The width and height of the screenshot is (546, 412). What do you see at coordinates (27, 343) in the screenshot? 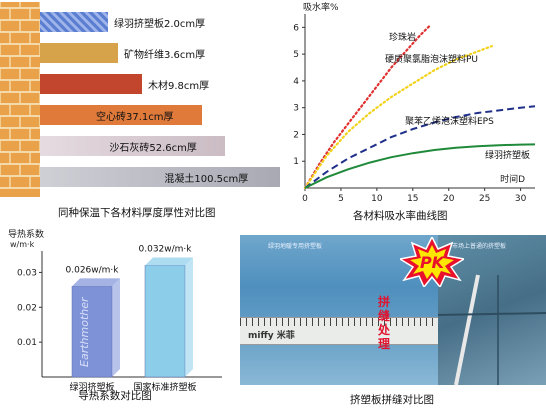
I see `y-tick-label: 0.01` at bounding box center [27, 343].